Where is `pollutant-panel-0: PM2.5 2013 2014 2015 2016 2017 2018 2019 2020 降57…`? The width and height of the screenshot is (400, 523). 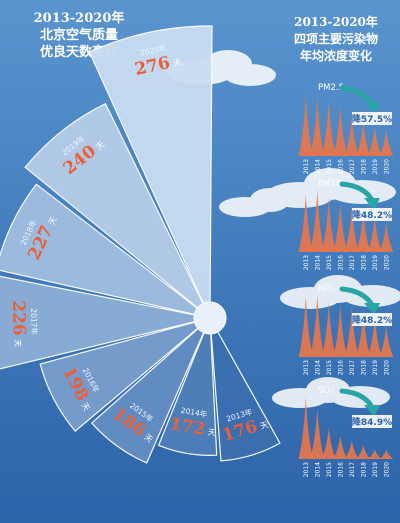 pollutant-panel-0: PM2.5 2013 2014 2015 2016 2017 2018 2019 2020 降57… is located at coordinates (346, 128).